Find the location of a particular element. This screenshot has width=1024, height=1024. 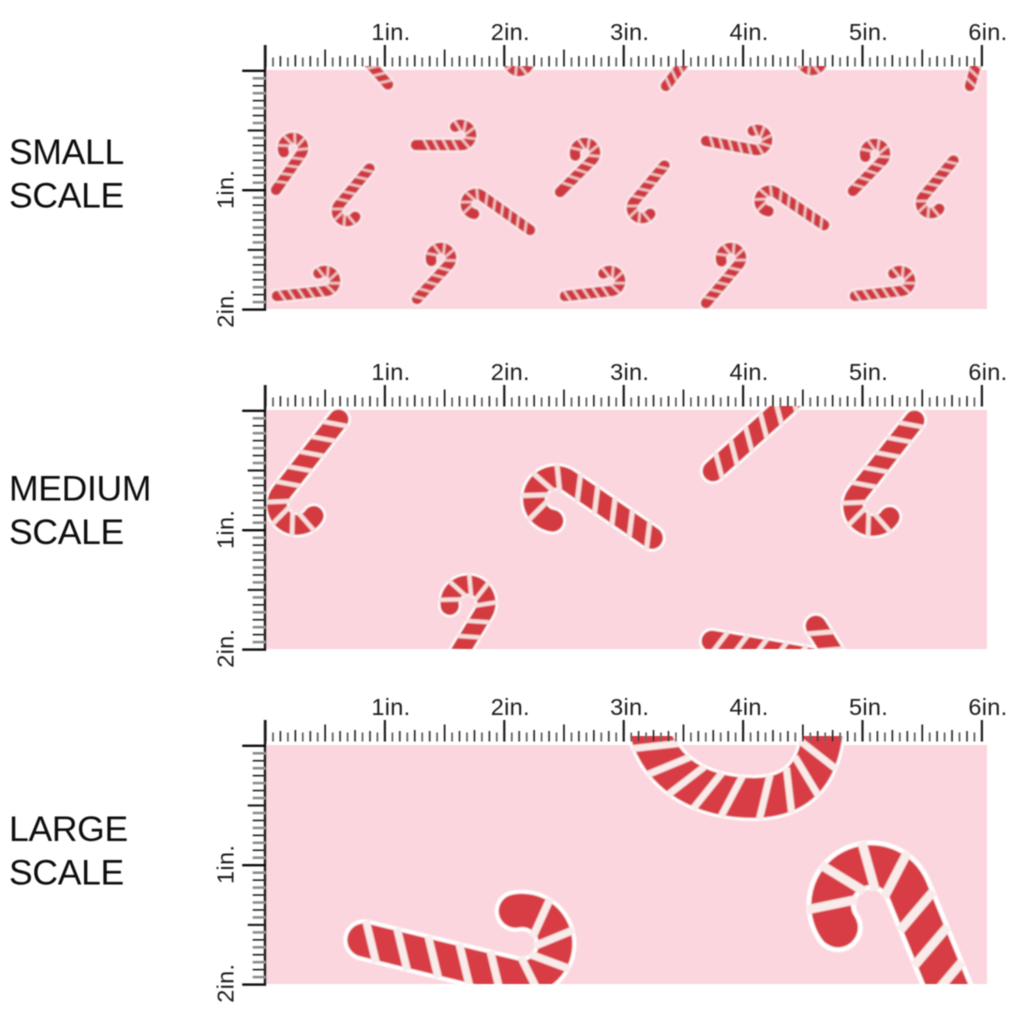

svg-text: MEDIUM is located at coordinates (80, 489).